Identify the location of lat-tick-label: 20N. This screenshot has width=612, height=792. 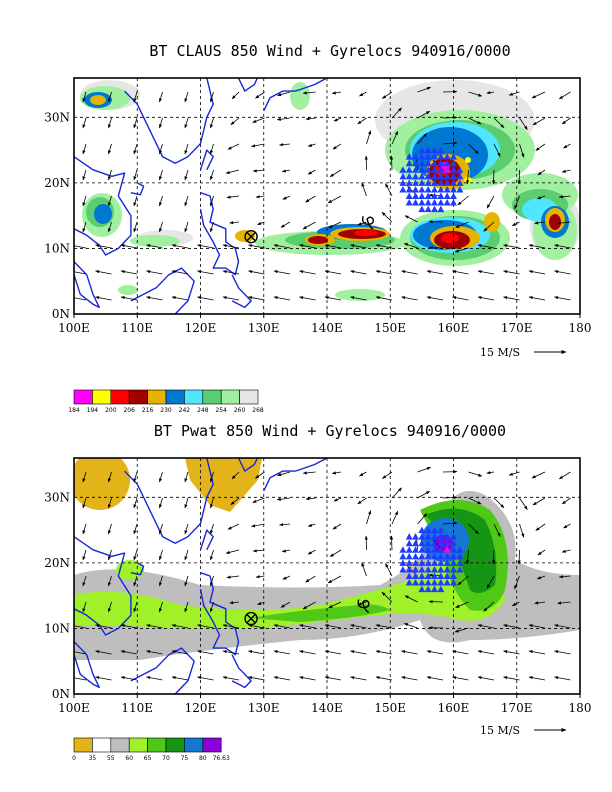
(57, 183).